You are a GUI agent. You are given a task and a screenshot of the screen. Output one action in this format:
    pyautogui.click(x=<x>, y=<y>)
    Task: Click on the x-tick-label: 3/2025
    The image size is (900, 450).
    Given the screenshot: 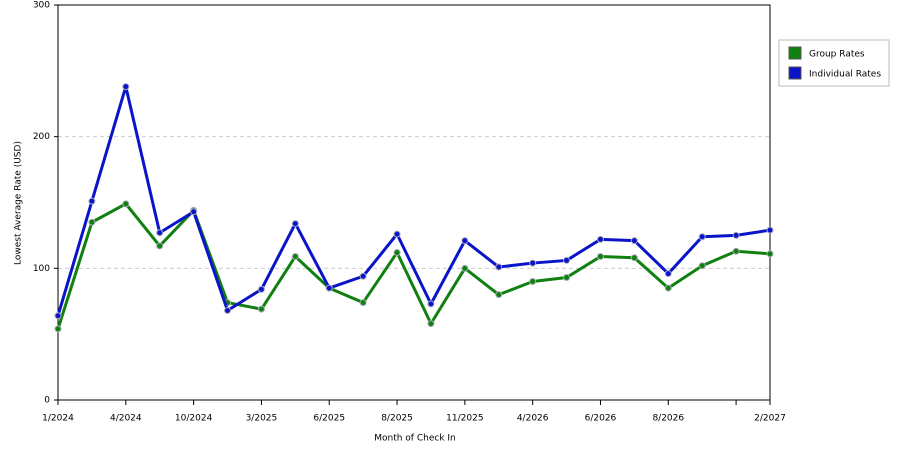 What is the action you would take?
    pyautogui.click(x=262, y=419)
    